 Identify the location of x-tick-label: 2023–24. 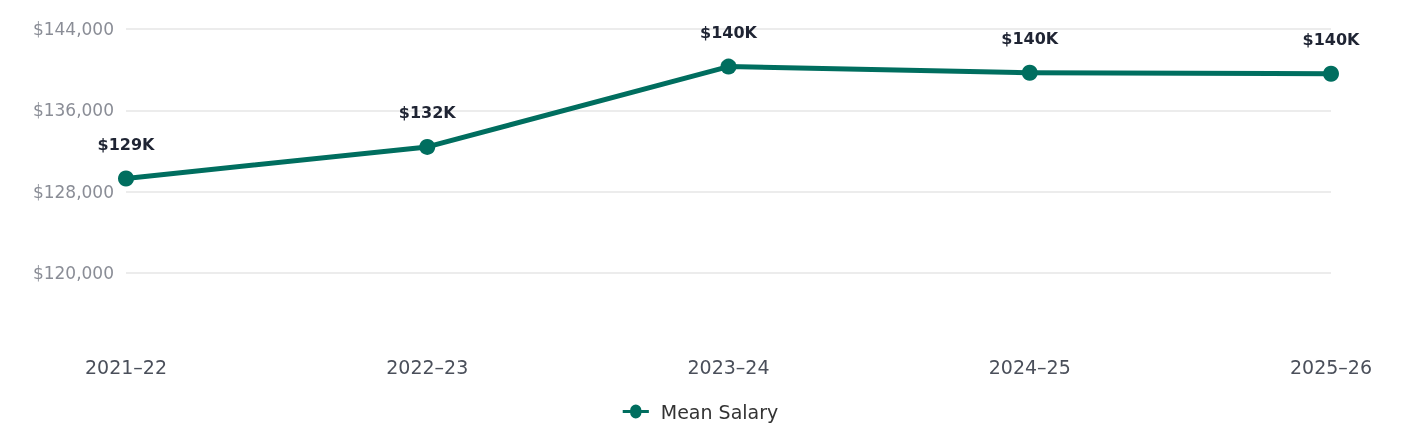
(728, 366).